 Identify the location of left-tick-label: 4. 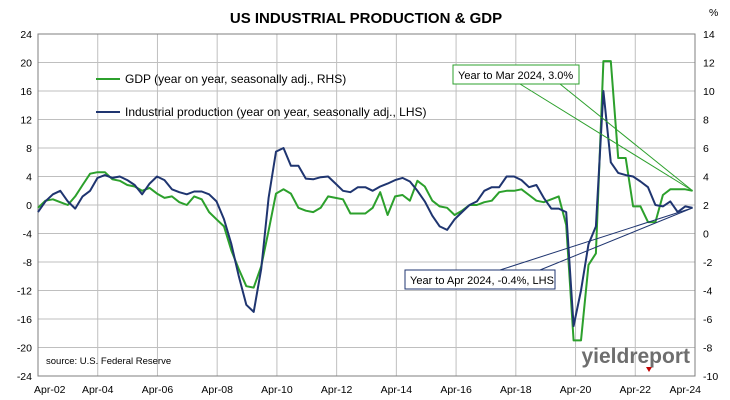
(29, 178).